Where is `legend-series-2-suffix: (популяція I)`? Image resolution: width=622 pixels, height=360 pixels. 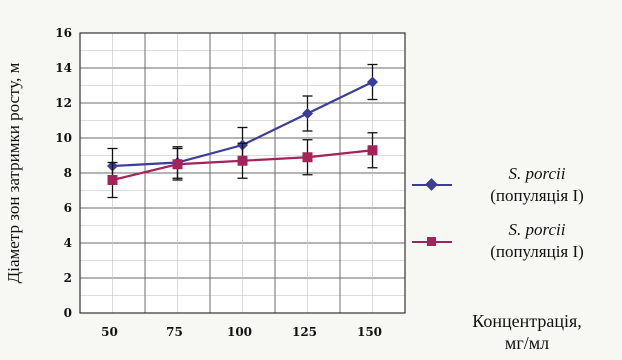
legend-series-2-suffix: (популяція I) is located at coordinates (537, 251).